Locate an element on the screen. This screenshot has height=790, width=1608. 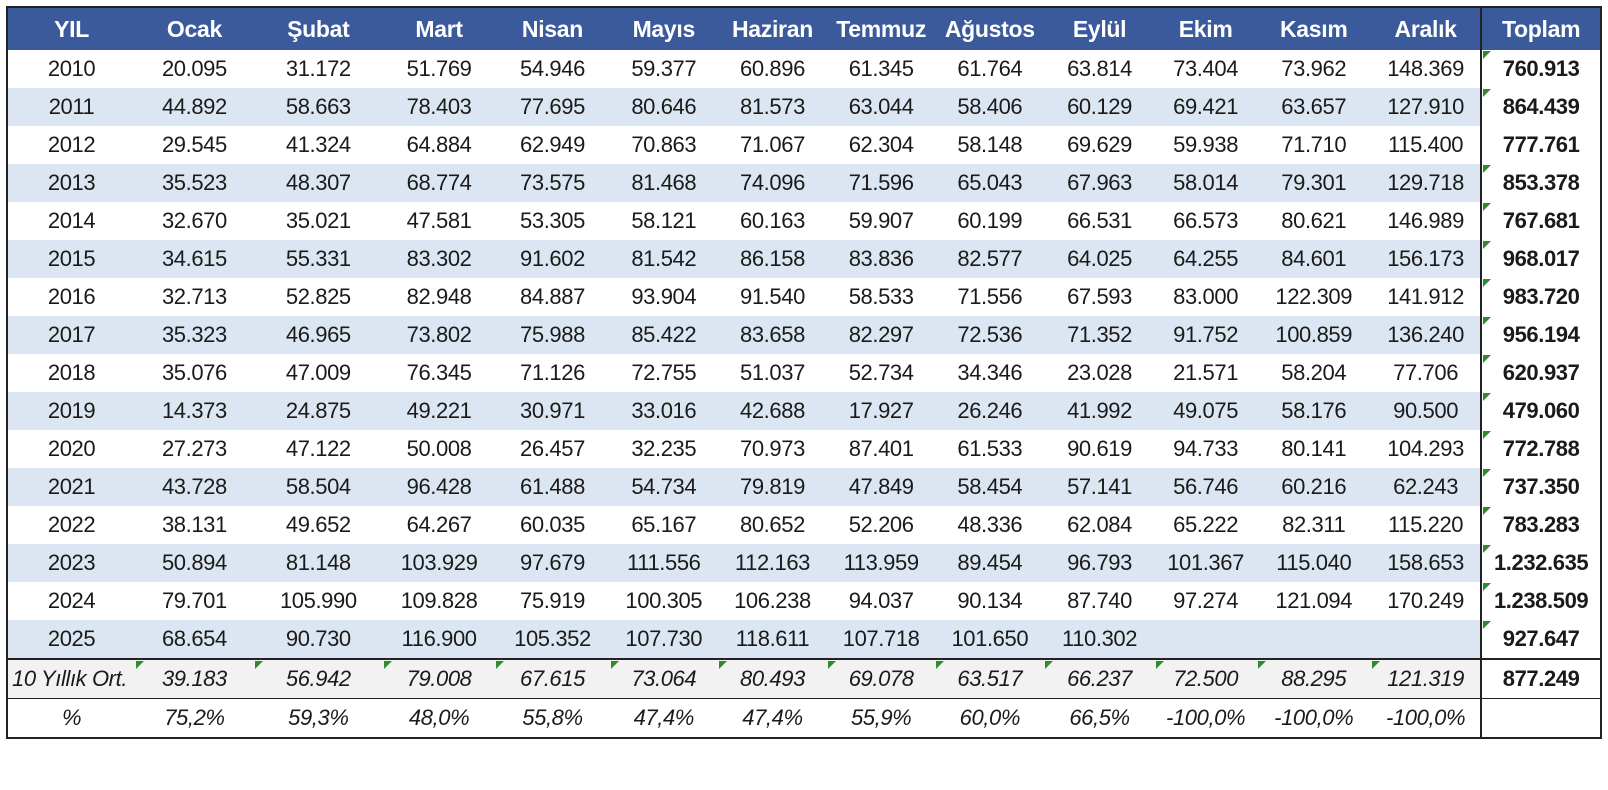
value-cell: 58.454 is located at coordinates (990, 487).